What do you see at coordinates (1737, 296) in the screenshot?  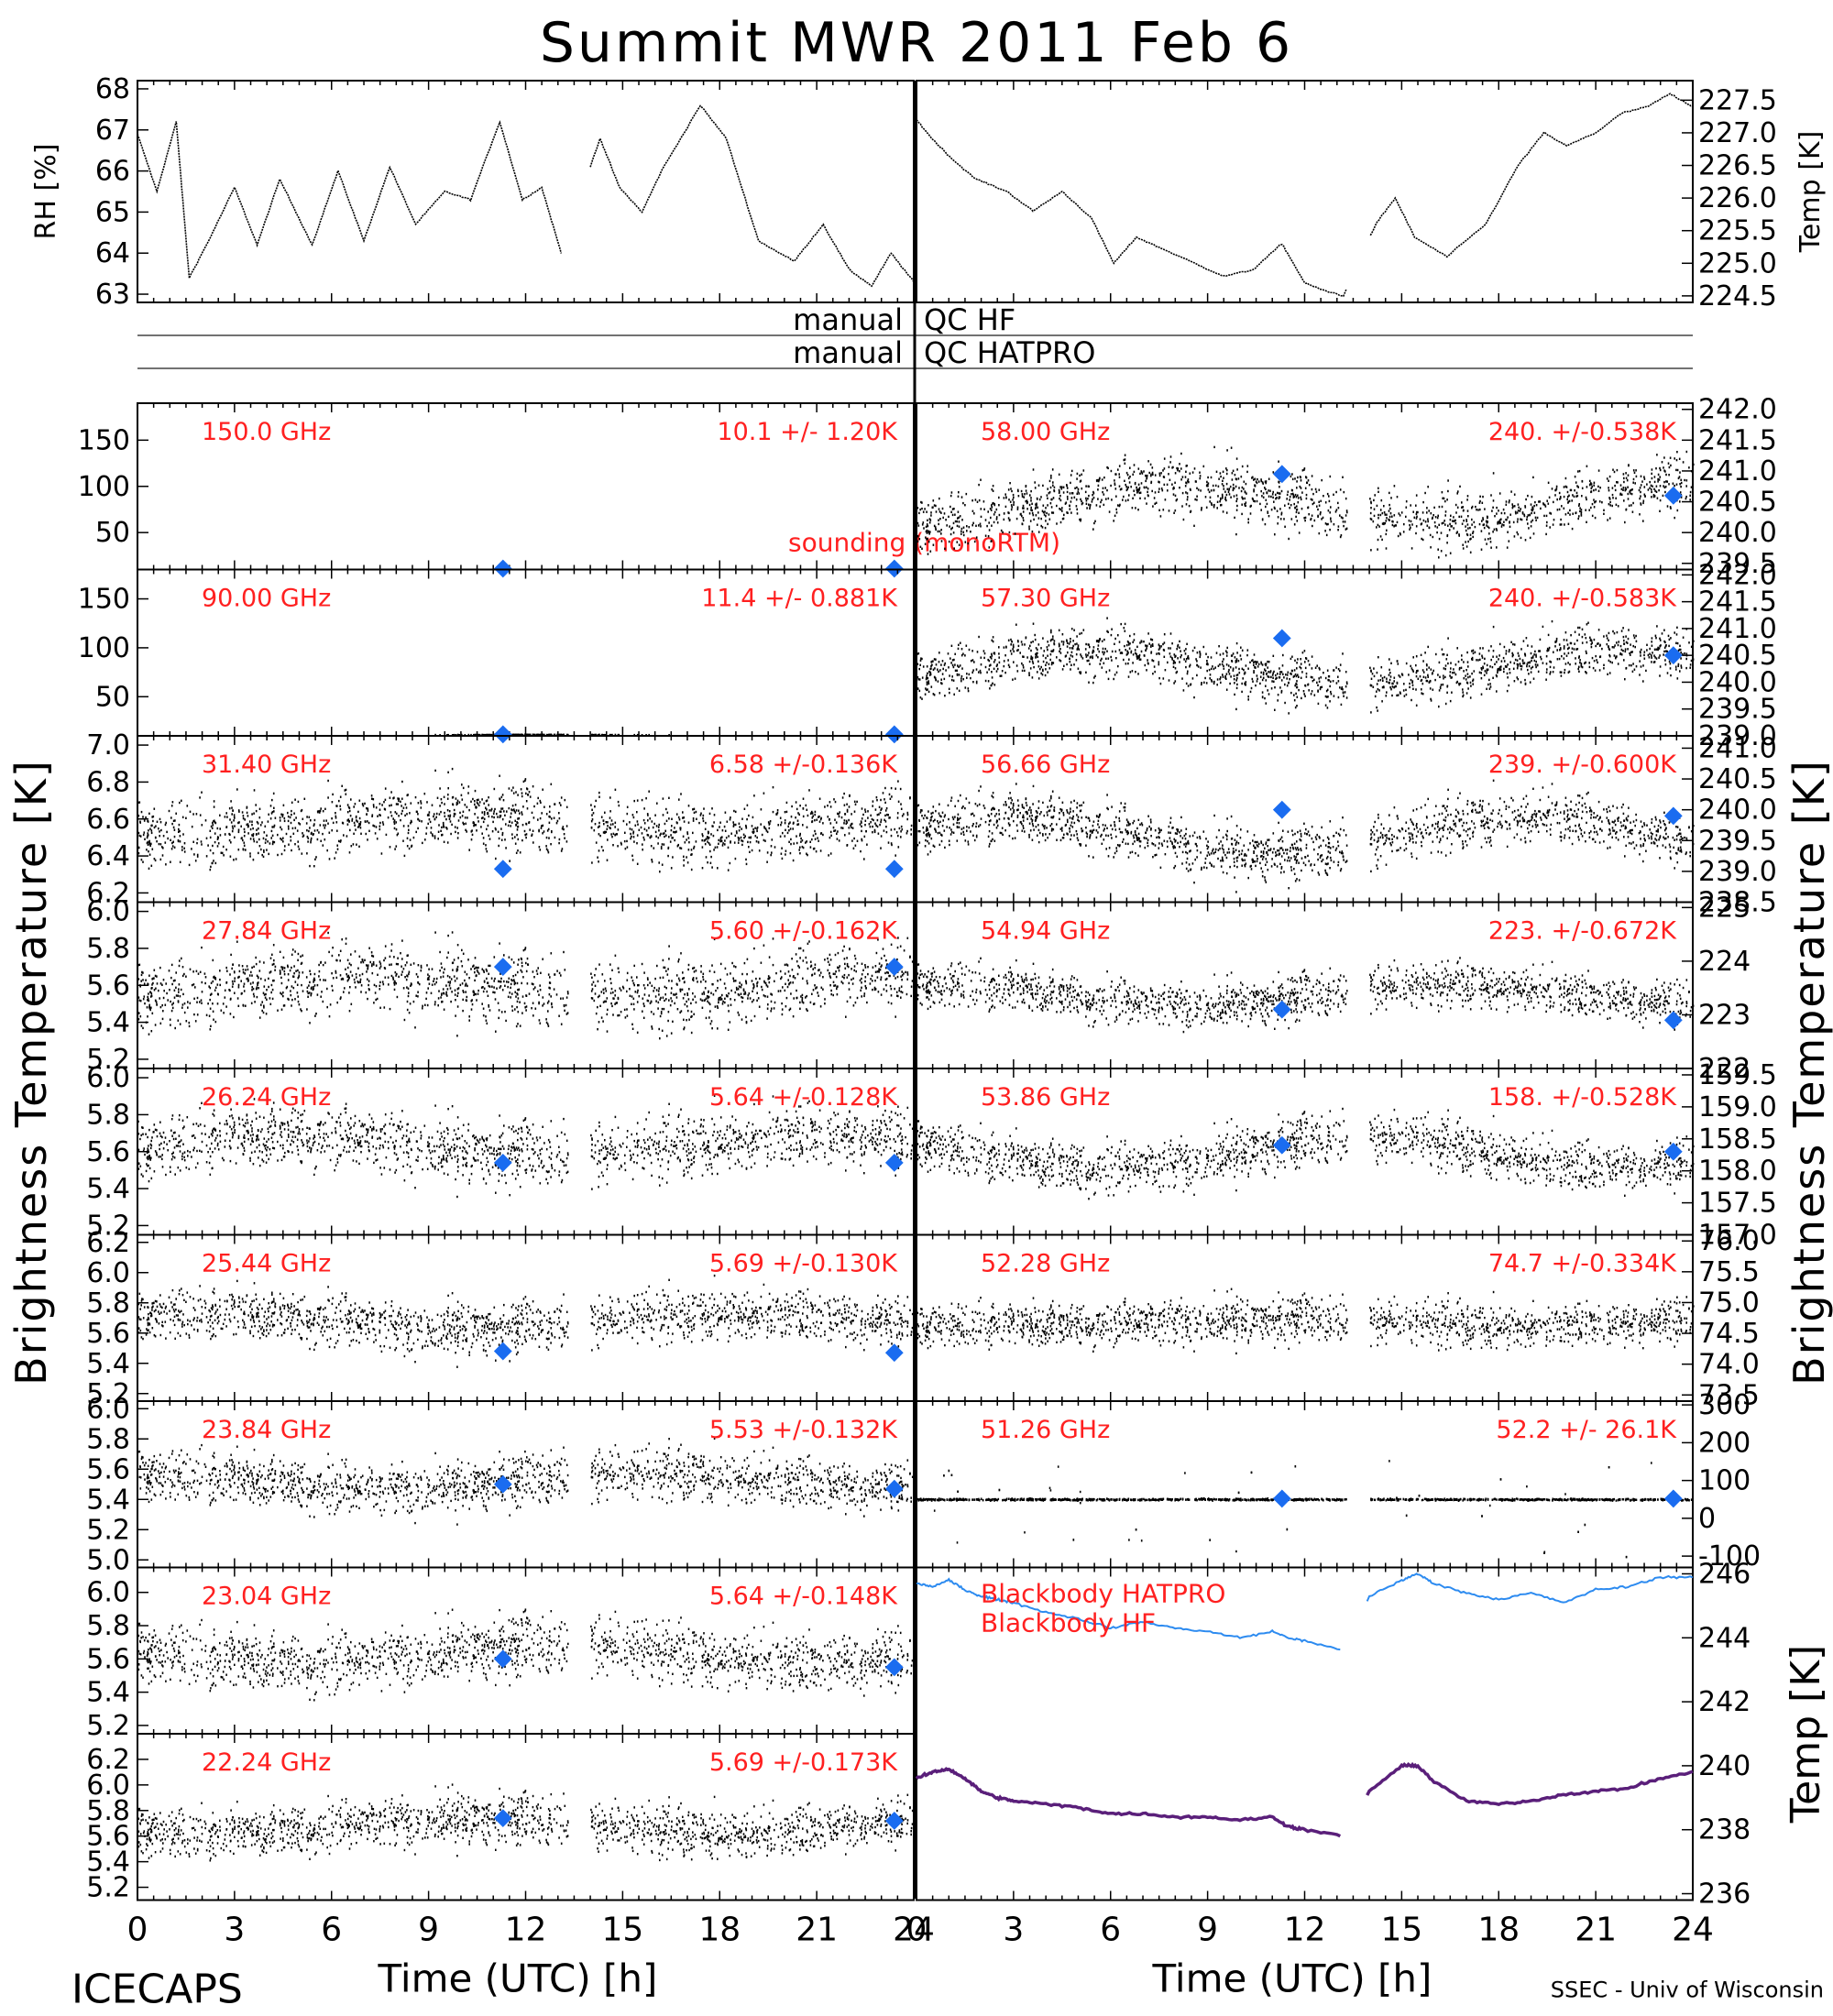 I see `y-tick-label: 224.5` at bounding box center [1737, 296].